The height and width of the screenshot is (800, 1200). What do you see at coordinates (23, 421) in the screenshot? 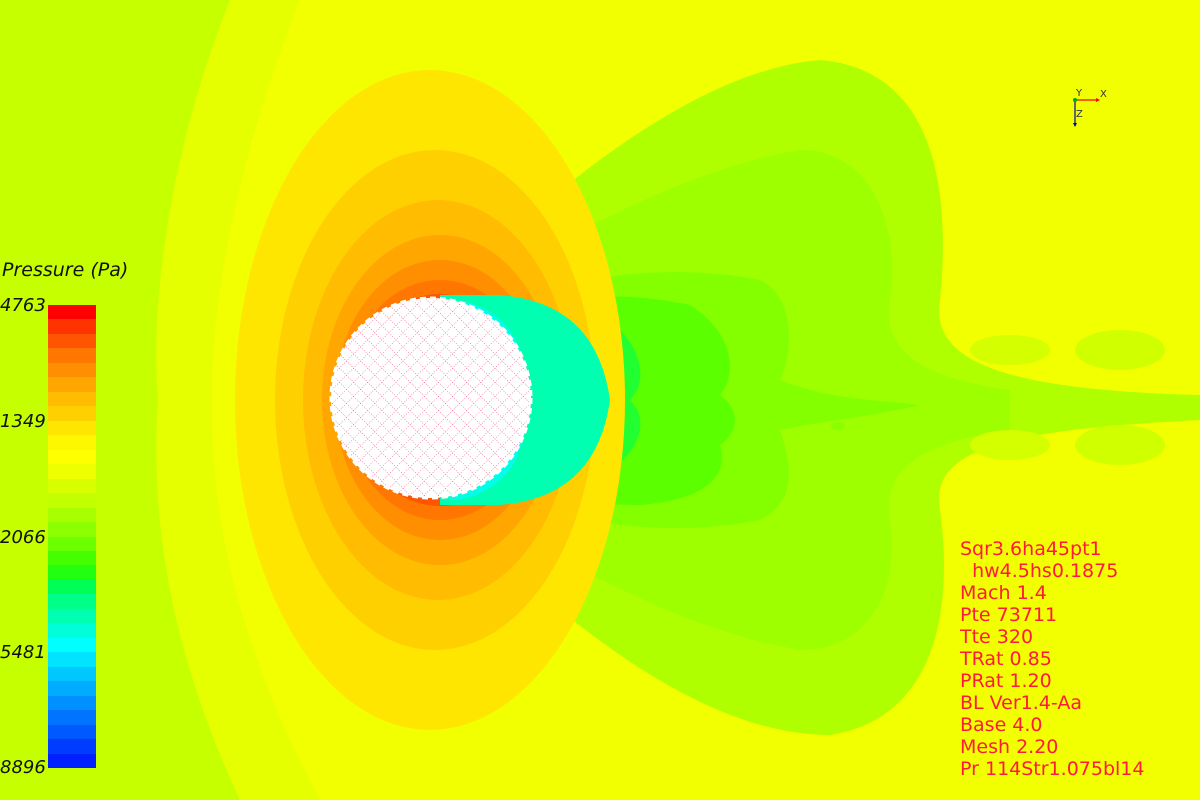
I see `legend-tick-label: 1349` at bounding box center [23, 421].